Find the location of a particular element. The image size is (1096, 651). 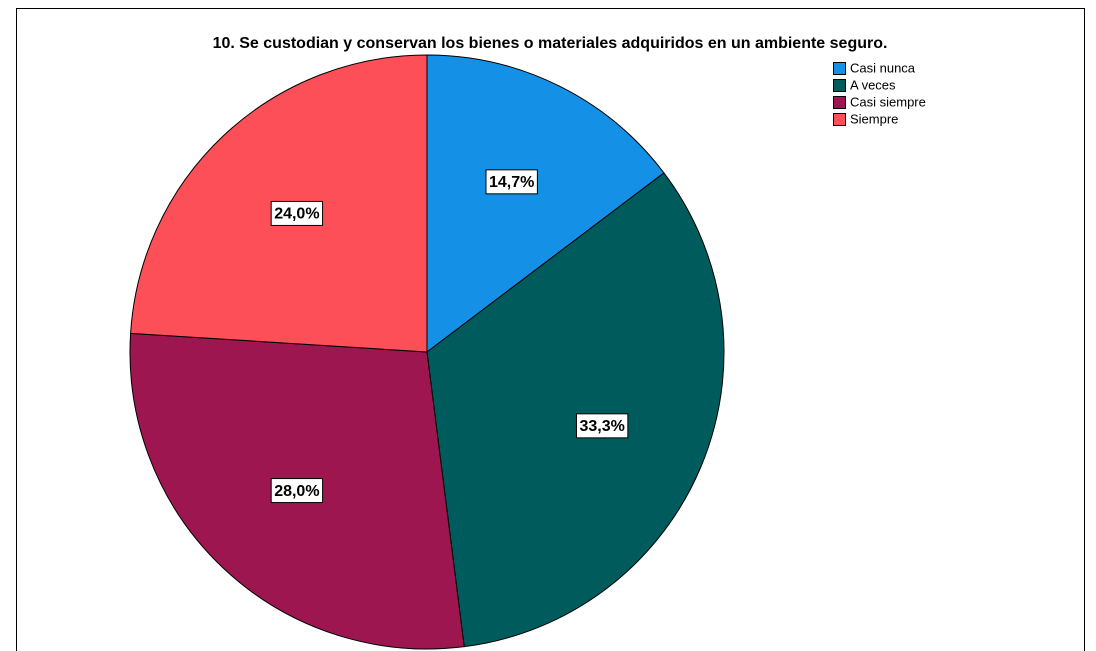

pie-slice is located at coordinates (545, 204).